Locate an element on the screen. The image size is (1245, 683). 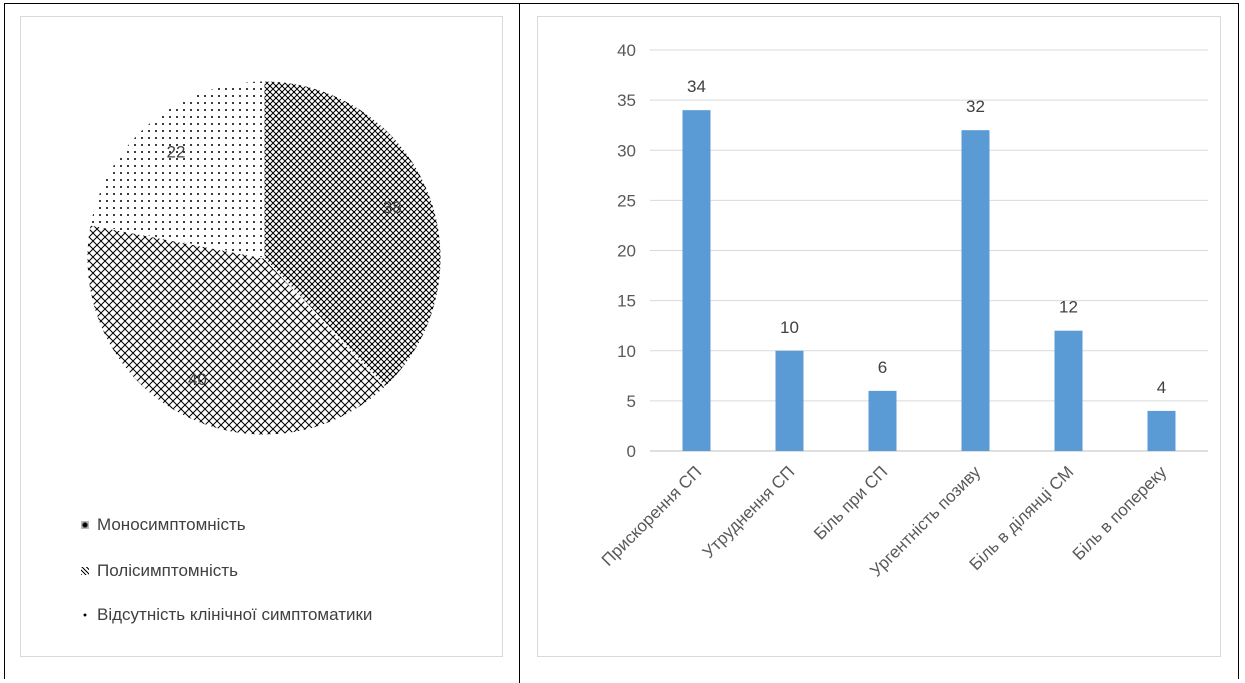
y-axis-ticks: 0 5 10 15 20 25 30 35 40 is located at coordinates (626, 251).